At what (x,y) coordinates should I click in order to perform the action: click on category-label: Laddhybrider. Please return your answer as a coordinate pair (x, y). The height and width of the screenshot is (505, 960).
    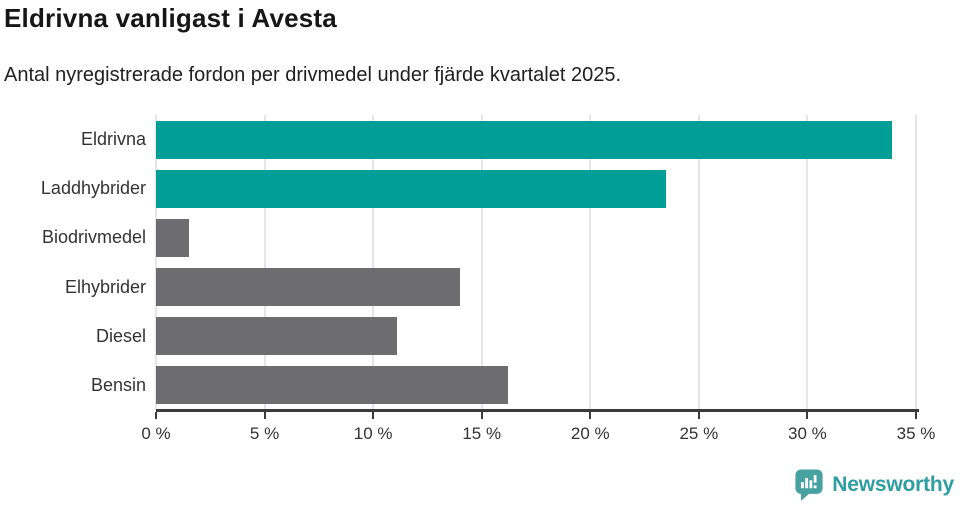
    Looking at the image, I should click on (93, 188).